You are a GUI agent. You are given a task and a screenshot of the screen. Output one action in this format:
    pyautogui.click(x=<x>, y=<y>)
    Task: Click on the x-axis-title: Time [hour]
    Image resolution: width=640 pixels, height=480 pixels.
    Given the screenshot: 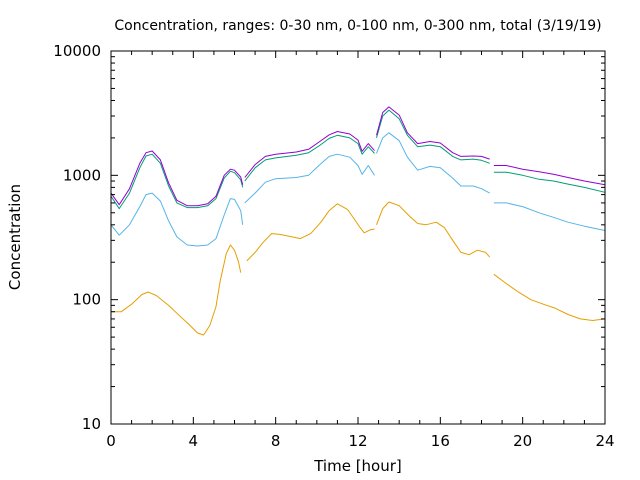 What is the action you would take?
    pyautogui.click(x=357, y=466)
    